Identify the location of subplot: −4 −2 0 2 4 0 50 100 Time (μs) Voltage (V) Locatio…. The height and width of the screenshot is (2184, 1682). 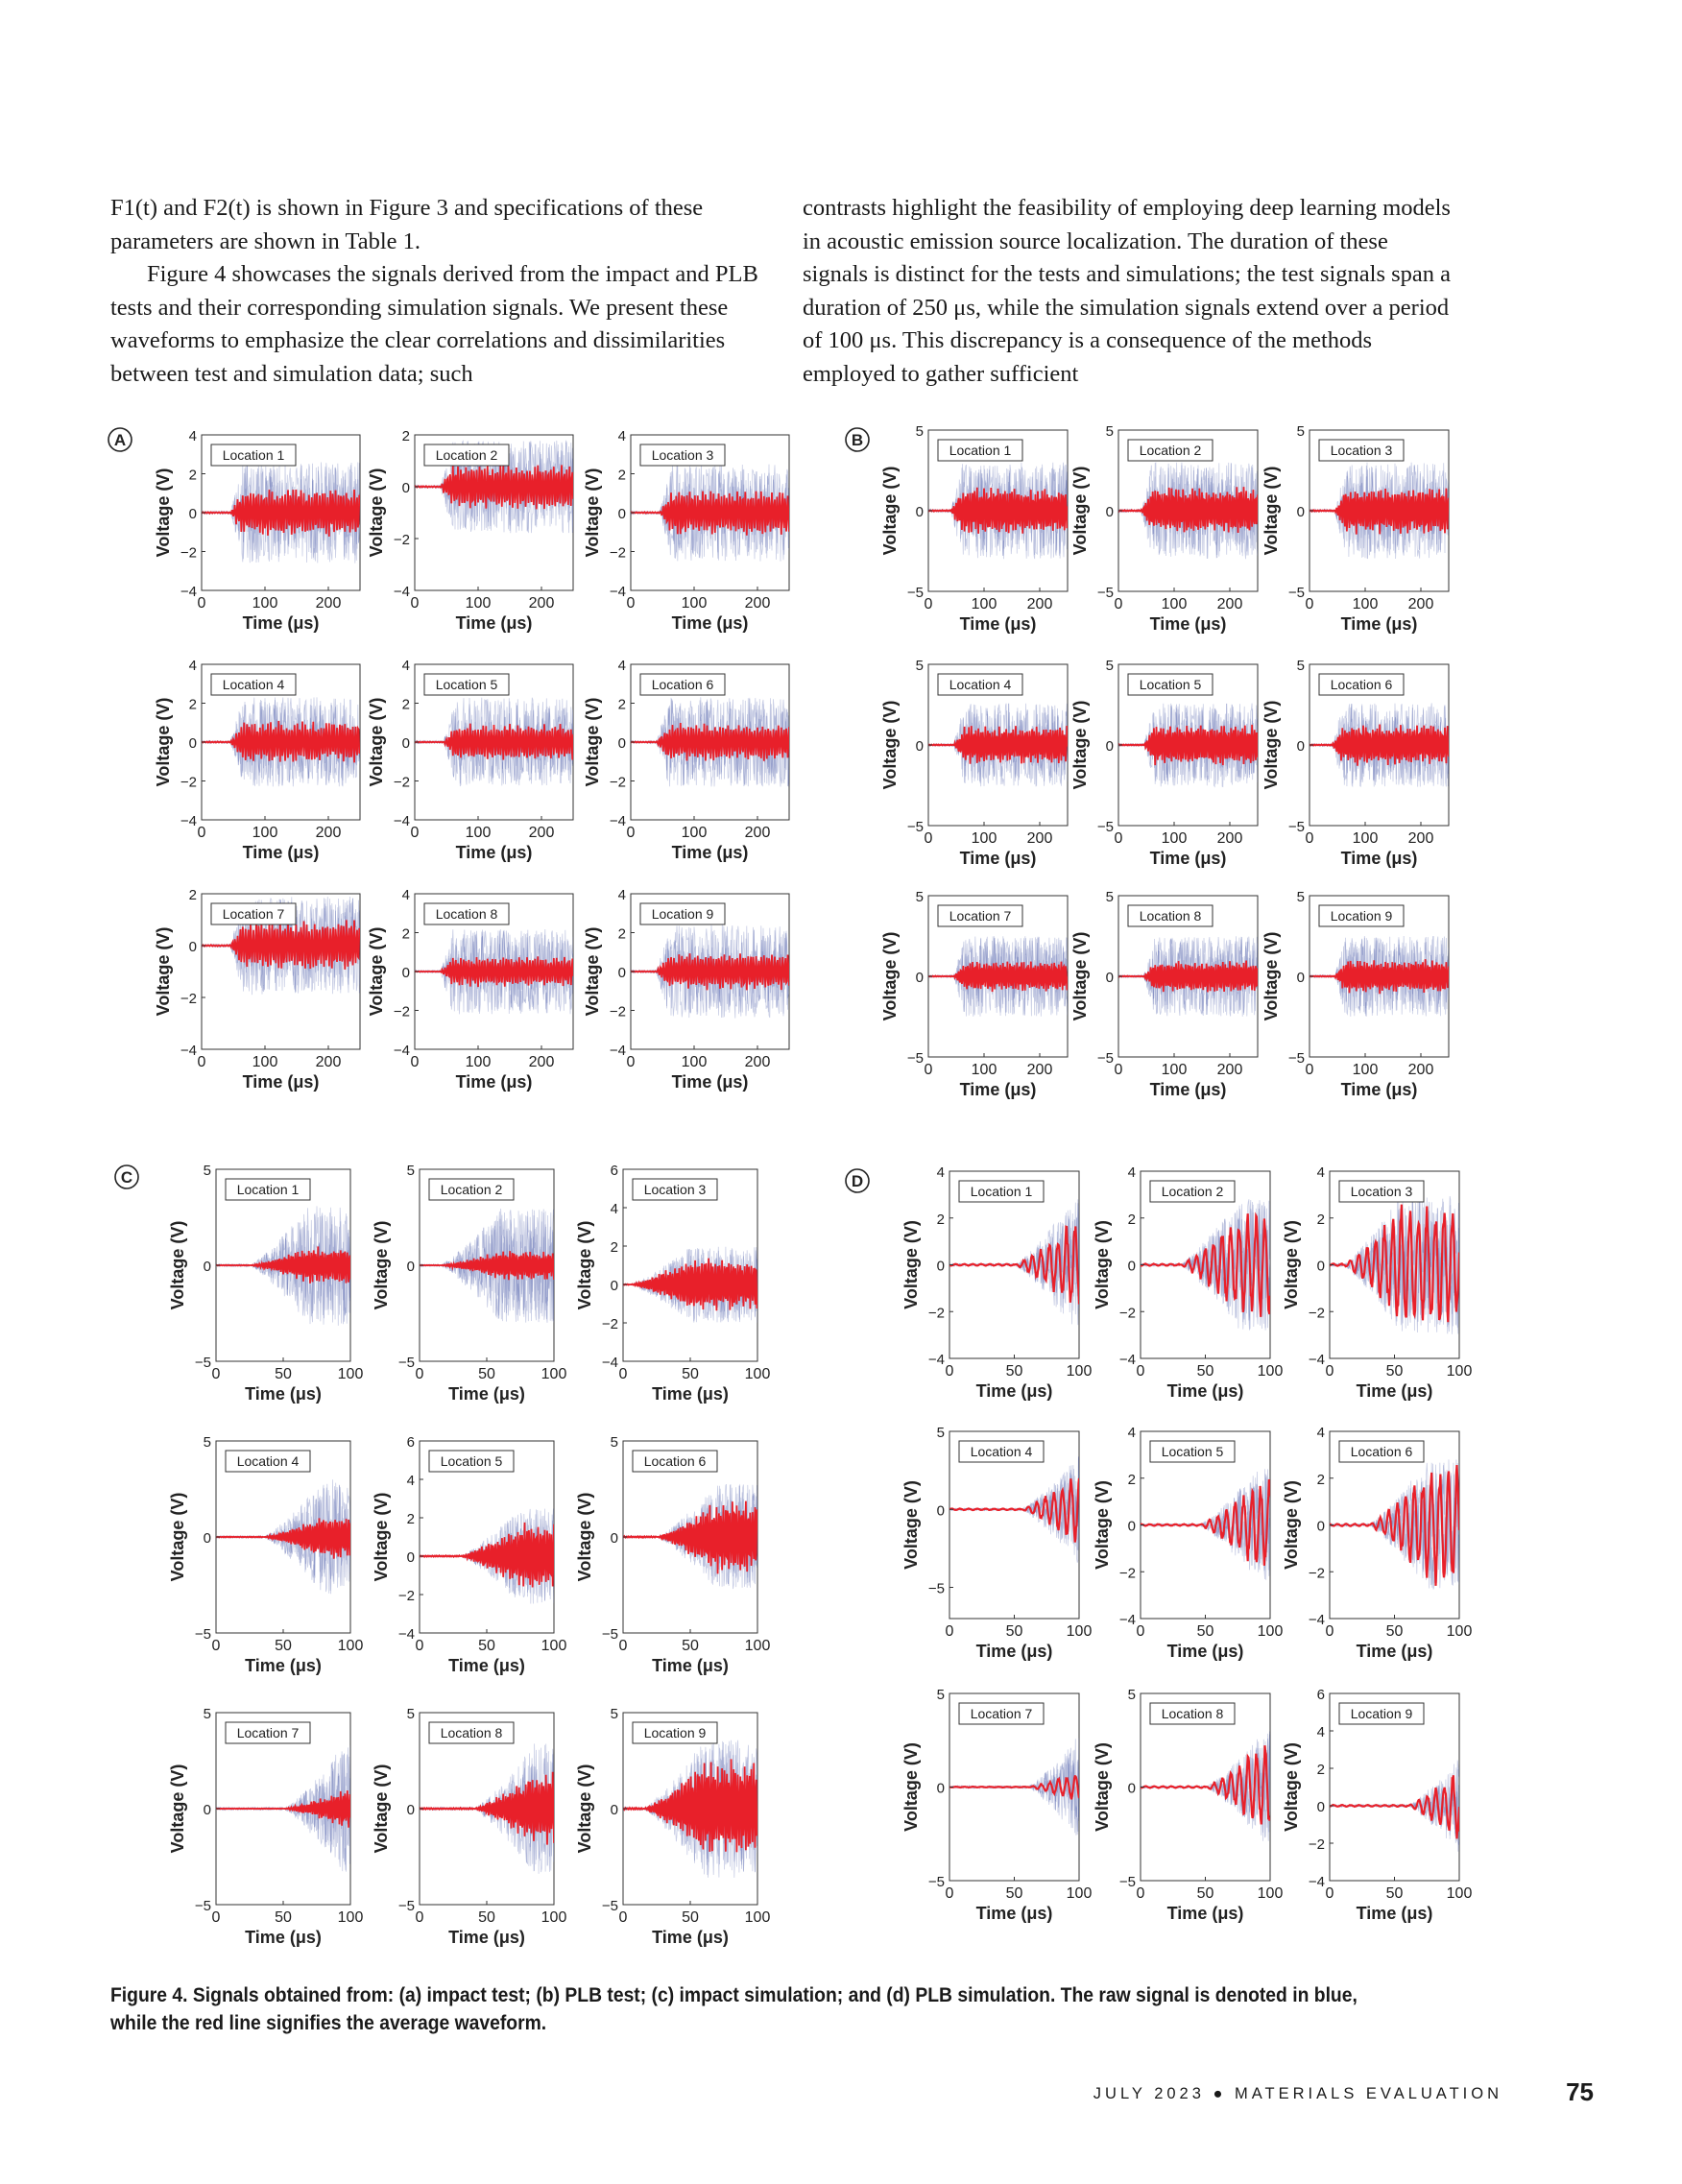
(1188, 1543).